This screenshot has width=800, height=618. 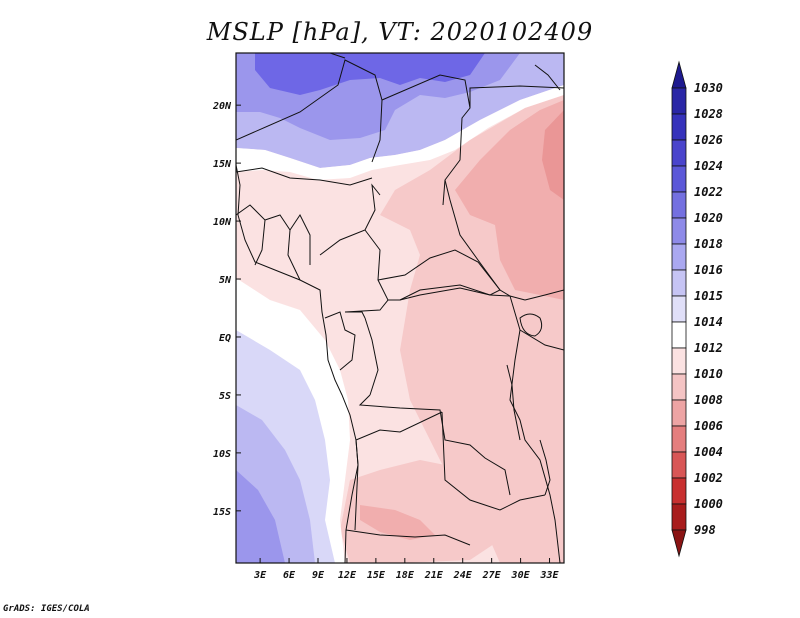 What do you see at coordinates (399, 426) in the screenshot?
I see `border-angola` at bounding box center [399, 426].